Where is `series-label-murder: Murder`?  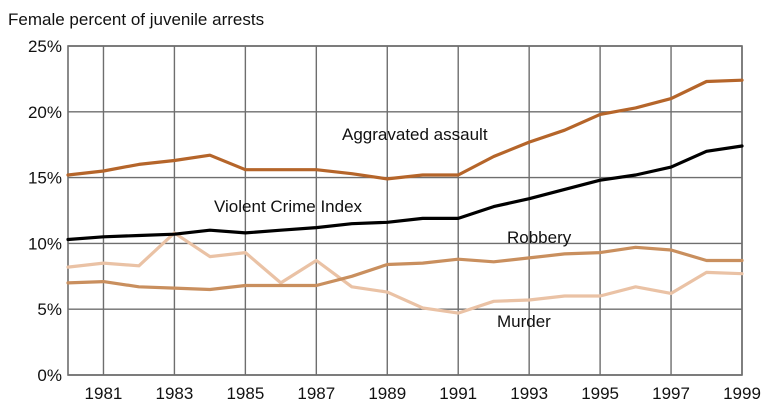
series-label-murder: Murder is located at coordinates (524, 321).